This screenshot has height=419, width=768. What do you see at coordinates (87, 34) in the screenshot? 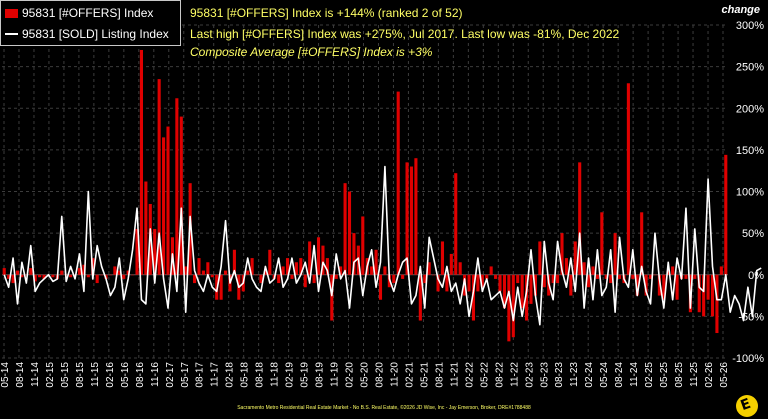
I see `legend-item-sold: 95831 [SOLD] Listing Index` at bounding box center [87, 34].